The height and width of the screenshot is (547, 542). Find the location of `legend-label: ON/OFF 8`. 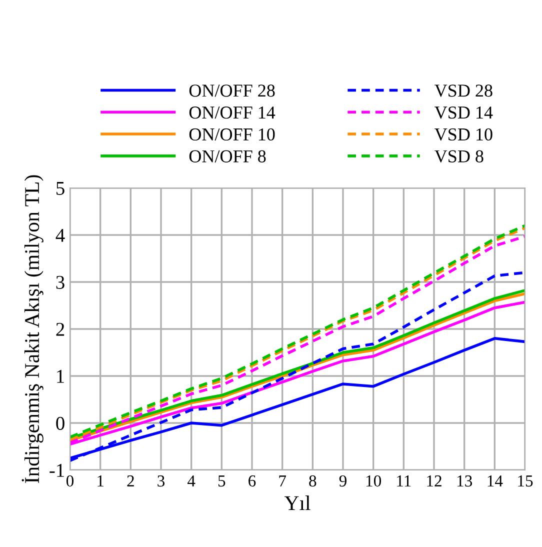

legend-label: ON/OFF 8 is located at coordinates (227, 156).